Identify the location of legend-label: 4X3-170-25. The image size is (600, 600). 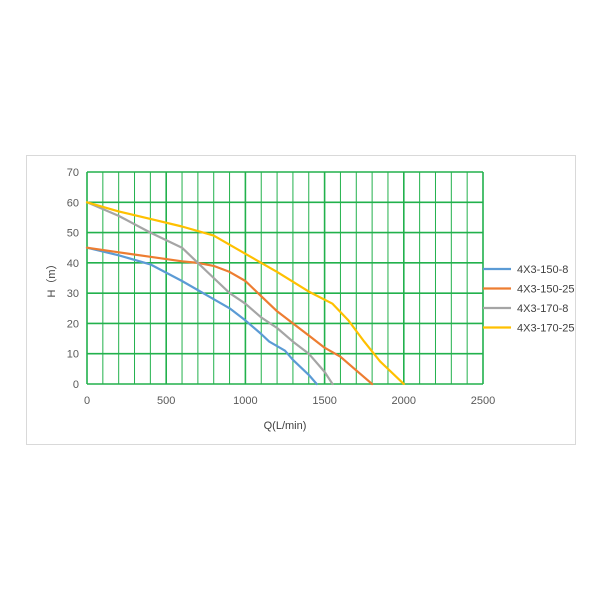
(546, 329).